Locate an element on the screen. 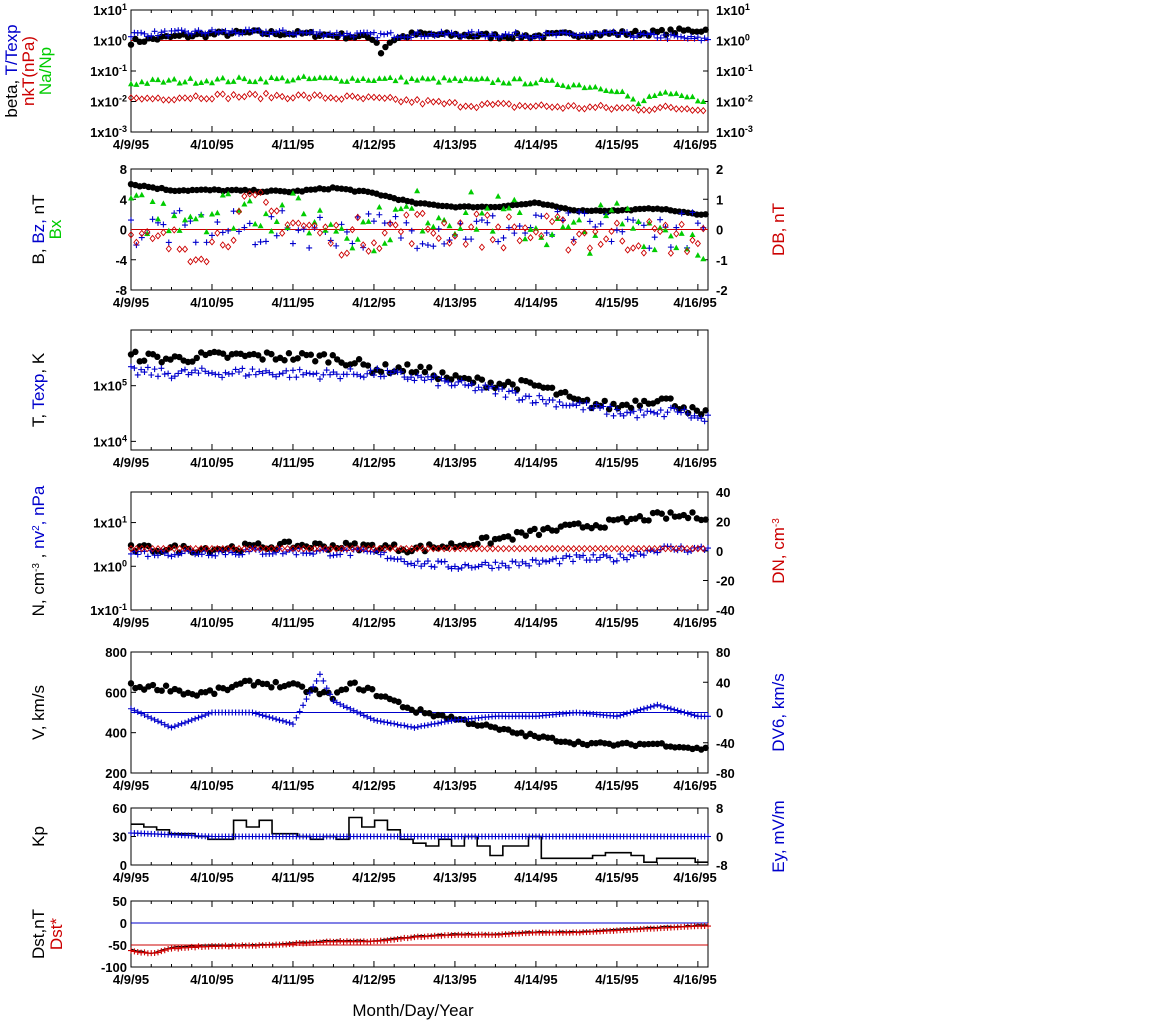 This screenshot has height=1024, width=1152. series-v is located at coordinates (418, 715).